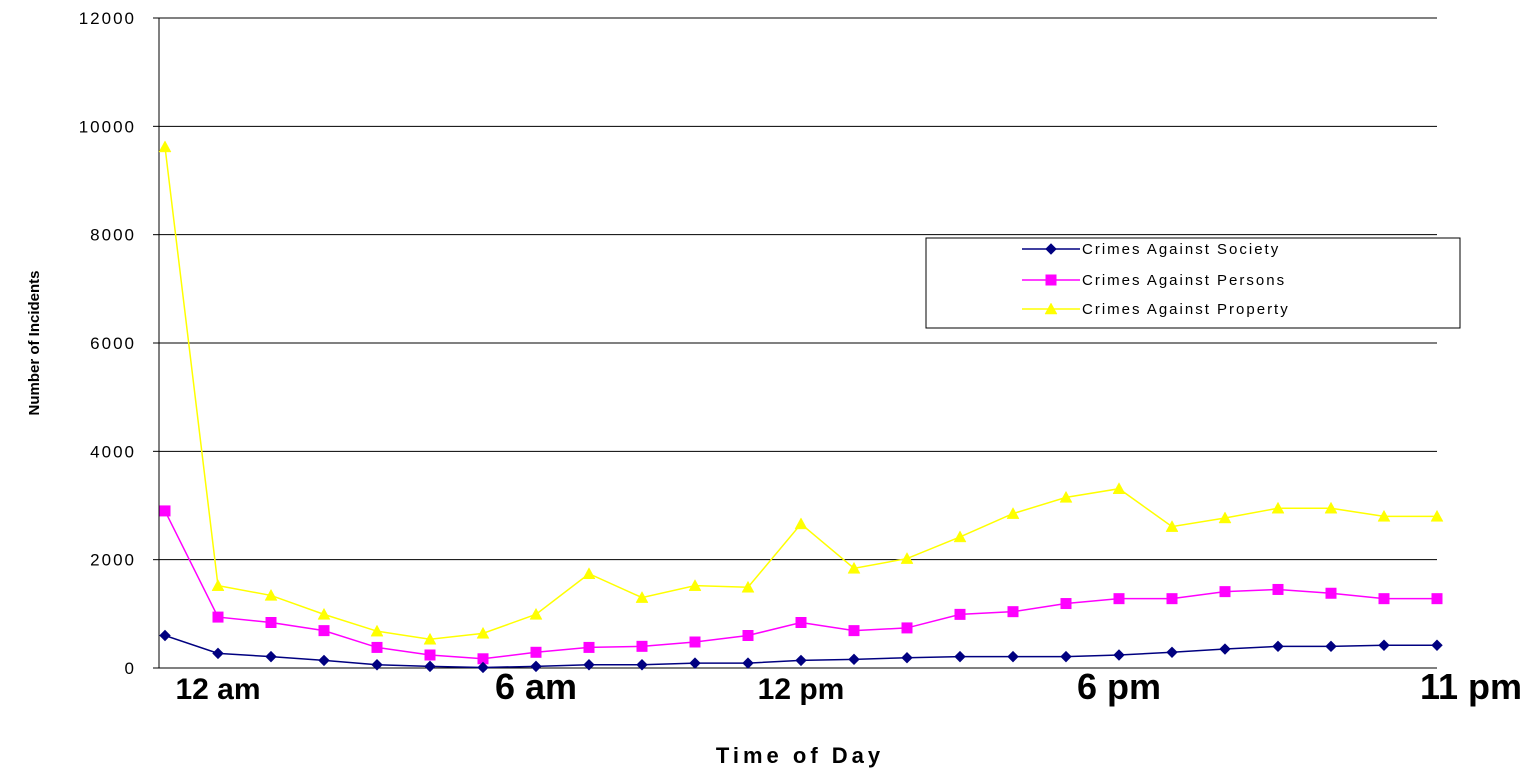 The image size is (1528, 772). What do you see at coordinates (217, 689) in the screenshot?
I see `x-tick-label: 12 am` at bounding box center [217, 689].